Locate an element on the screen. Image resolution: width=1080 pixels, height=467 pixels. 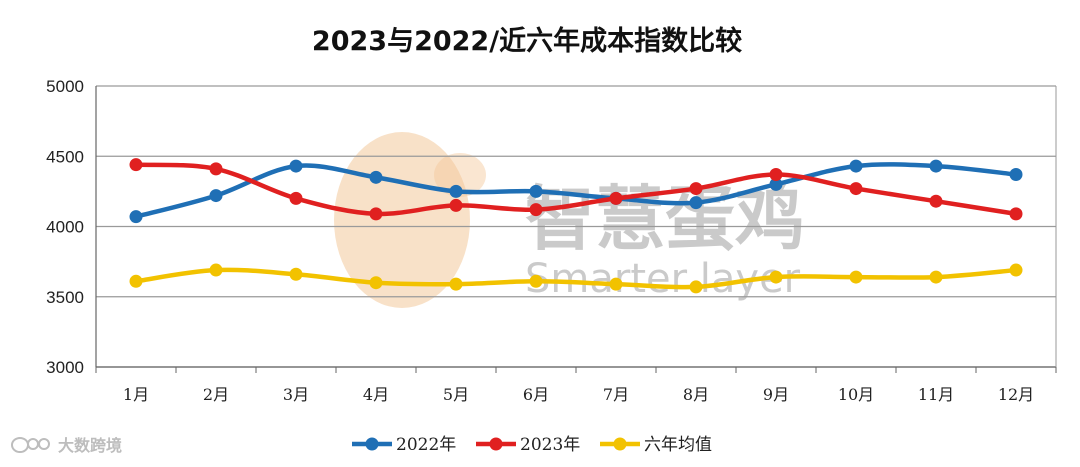
x-tick-label: 1月 is located at coordinates (136, 394).